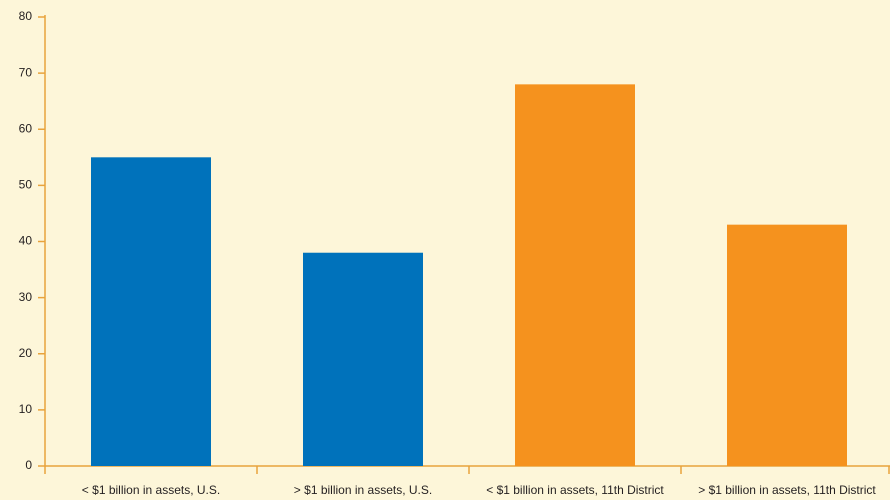 This screenshot has width=890, height=500. I want to click on y-tick-label: 0, so click(28, 465).